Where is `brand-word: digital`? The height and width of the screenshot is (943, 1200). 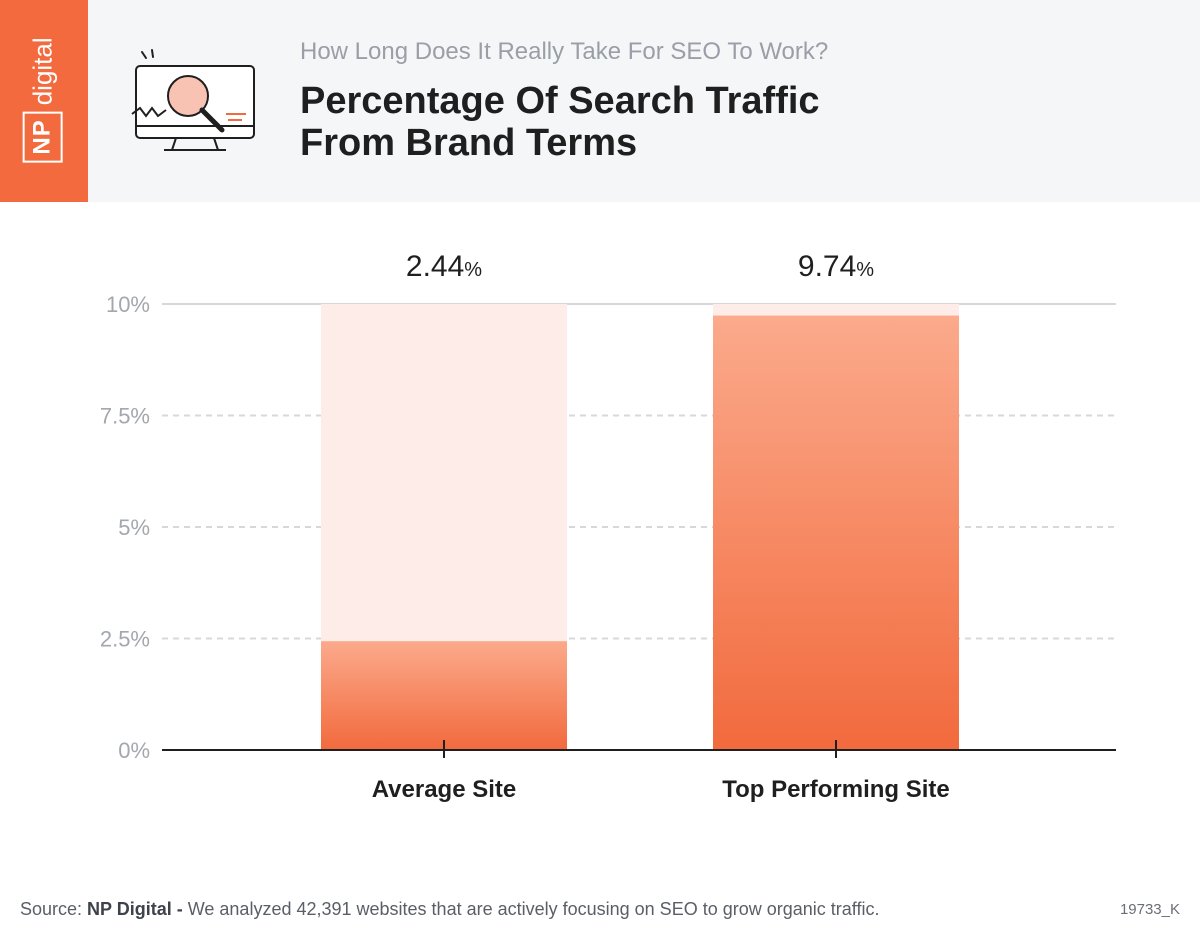
brand-word: digital is located at coordinates (43, 71).